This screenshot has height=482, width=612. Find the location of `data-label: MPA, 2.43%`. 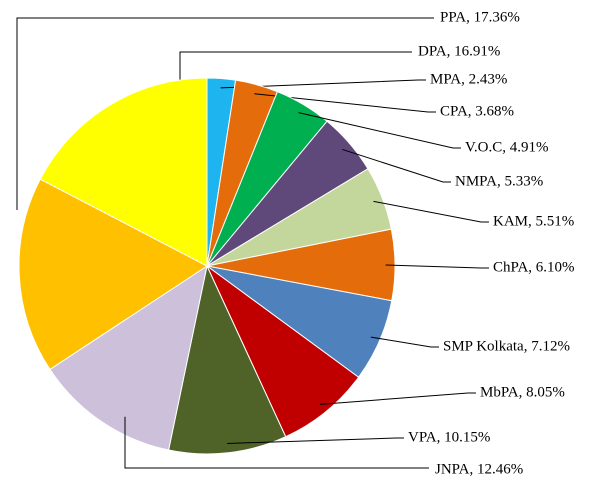

data-label: MPA, 2.43% is located at coordinates (468, 79).